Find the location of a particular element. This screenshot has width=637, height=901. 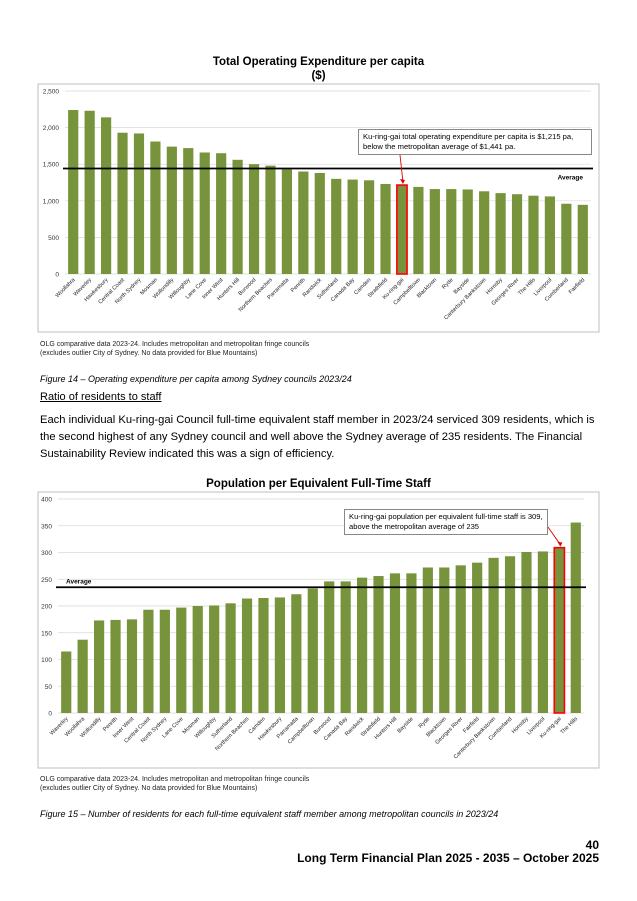

chart2-y-tick-label: 350 is located at coordinates (46, 526).